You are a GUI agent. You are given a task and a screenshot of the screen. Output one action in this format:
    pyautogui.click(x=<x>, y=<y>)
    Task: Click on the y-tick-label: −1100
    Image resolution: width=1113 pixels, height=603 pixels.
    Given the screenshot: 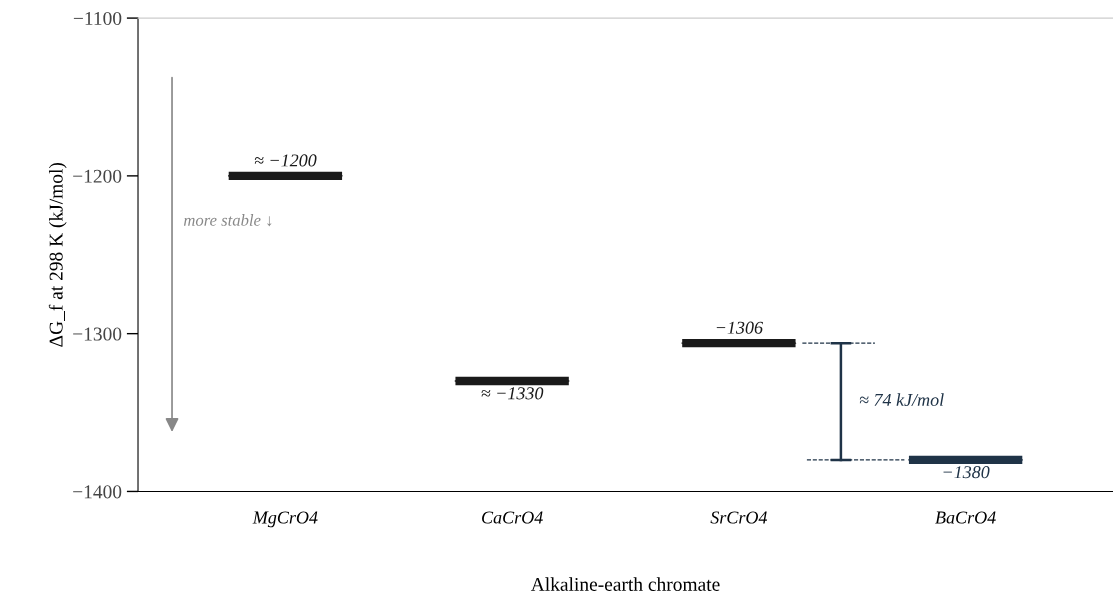 What is the action you would take?
    pyautogui.click(x=97, y=18)
    